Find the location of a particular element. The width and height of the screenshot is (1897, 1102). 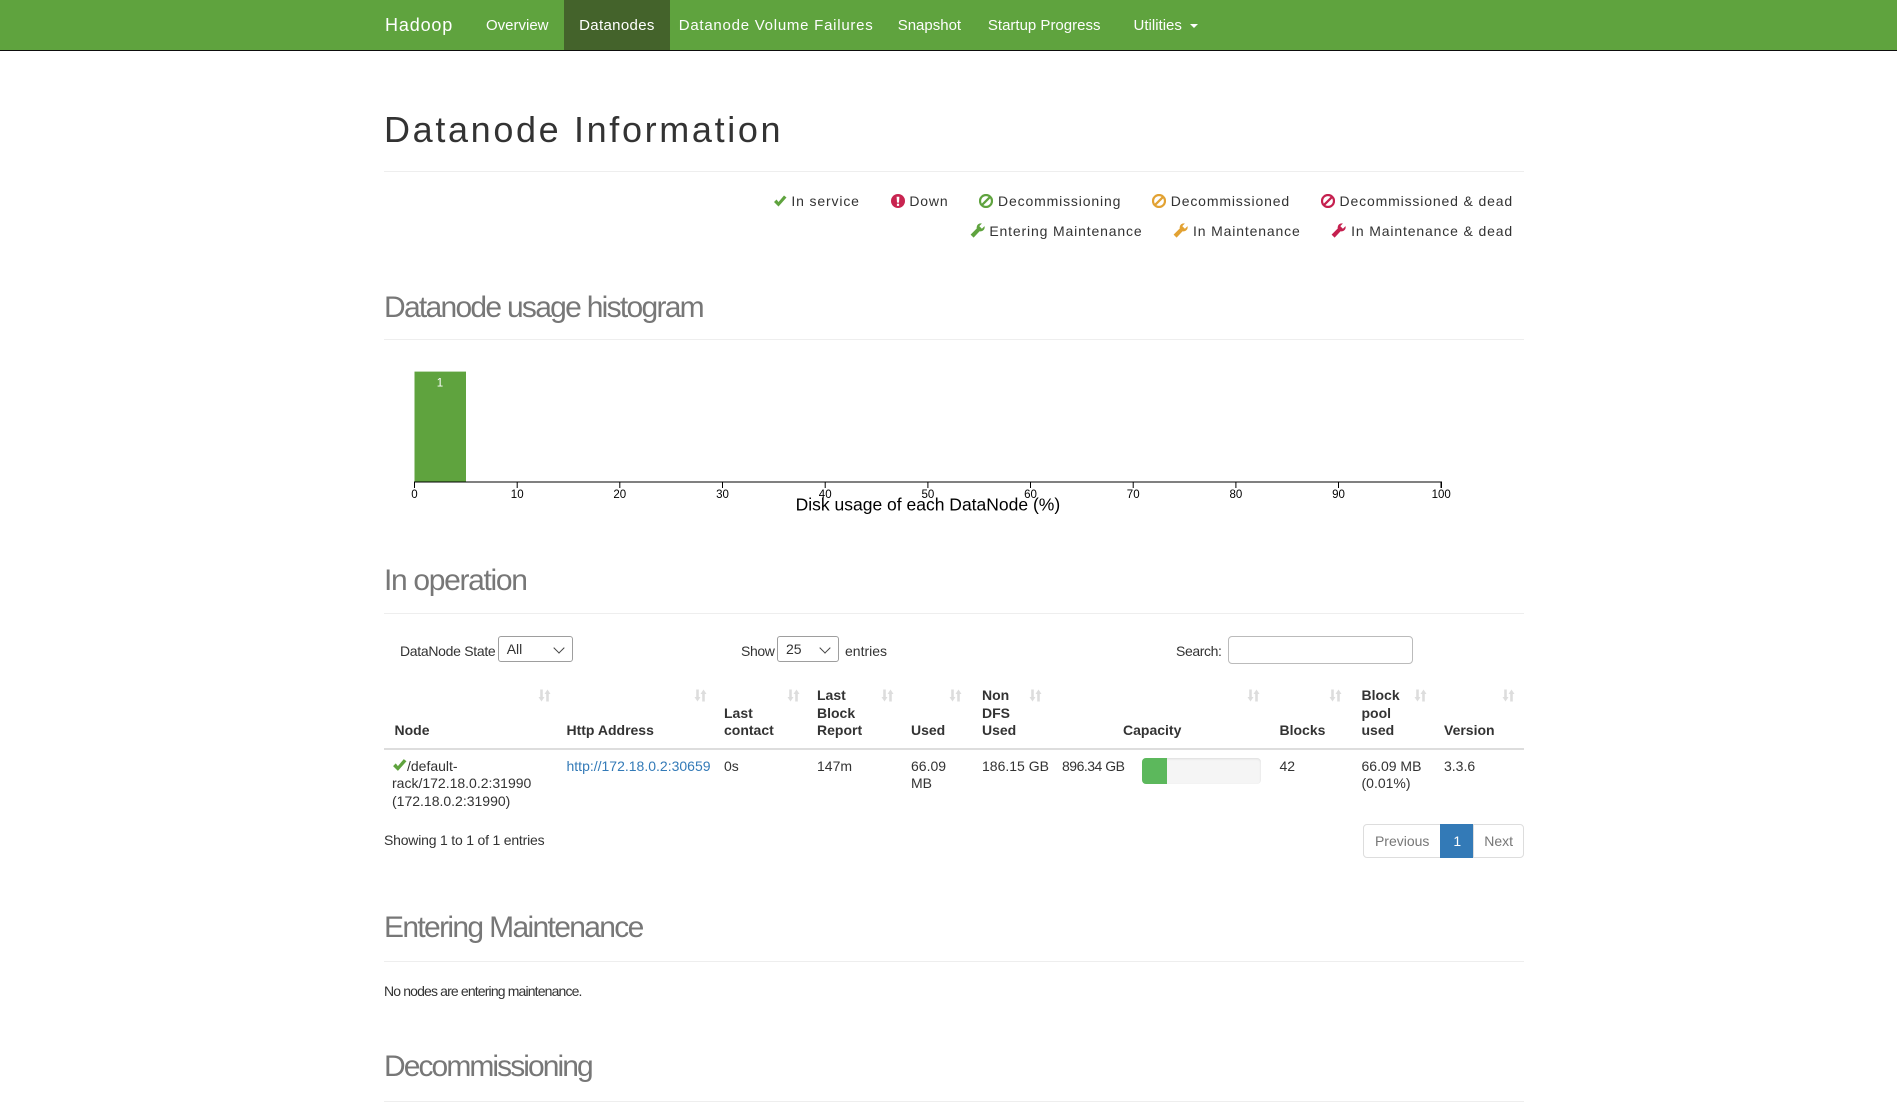

svg-text: 10 is located at coordinates (517, 495).